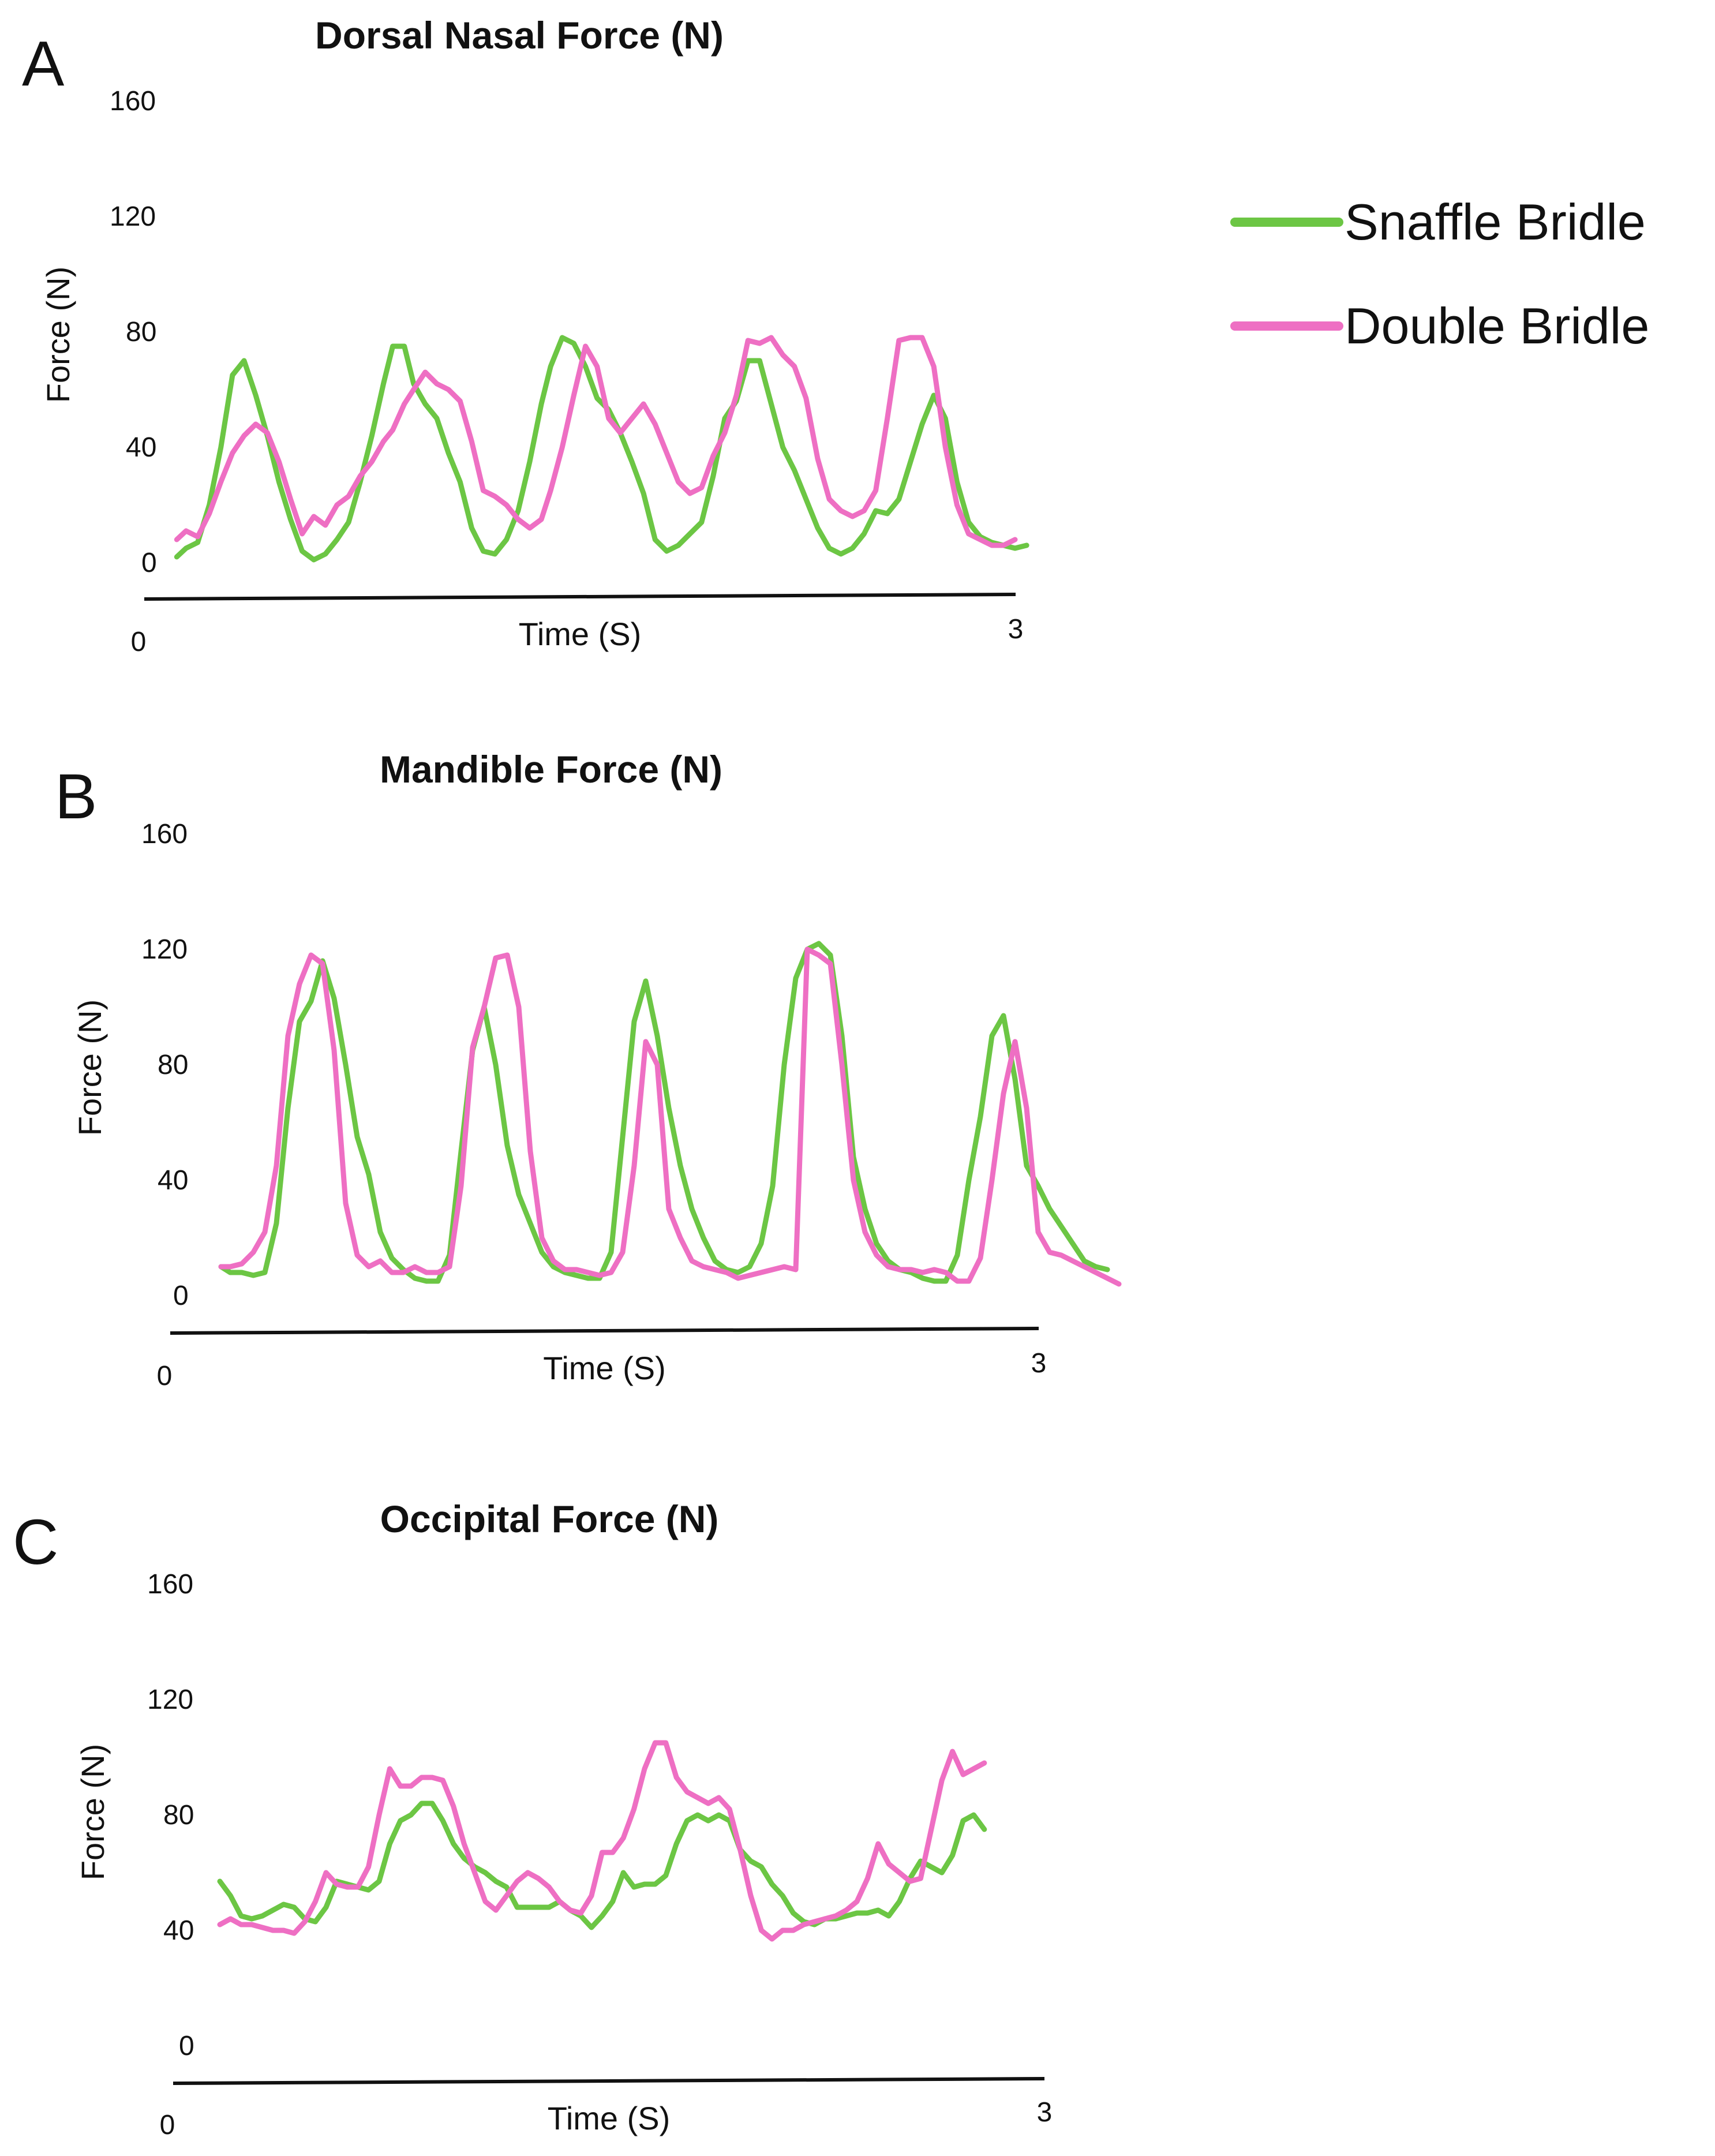  Describe the element at coordinates (76, 797) in the screenshot. I see `panel-letter: B` at that location.